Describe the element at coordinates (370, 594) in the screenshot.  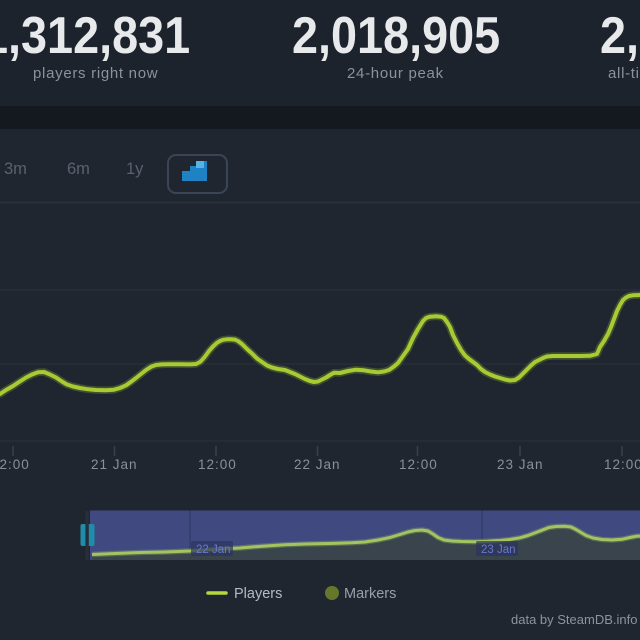
I see `svg-text: Markers` at that location.